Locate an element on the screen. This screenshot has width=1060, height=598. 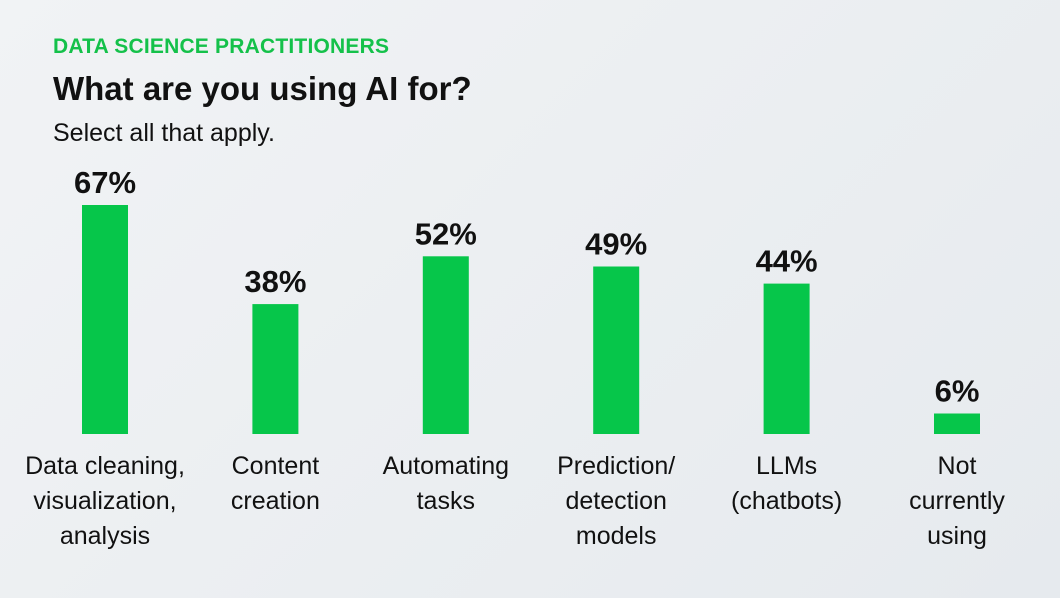
value-label-1: 67% is located at coordinates (105, 182).